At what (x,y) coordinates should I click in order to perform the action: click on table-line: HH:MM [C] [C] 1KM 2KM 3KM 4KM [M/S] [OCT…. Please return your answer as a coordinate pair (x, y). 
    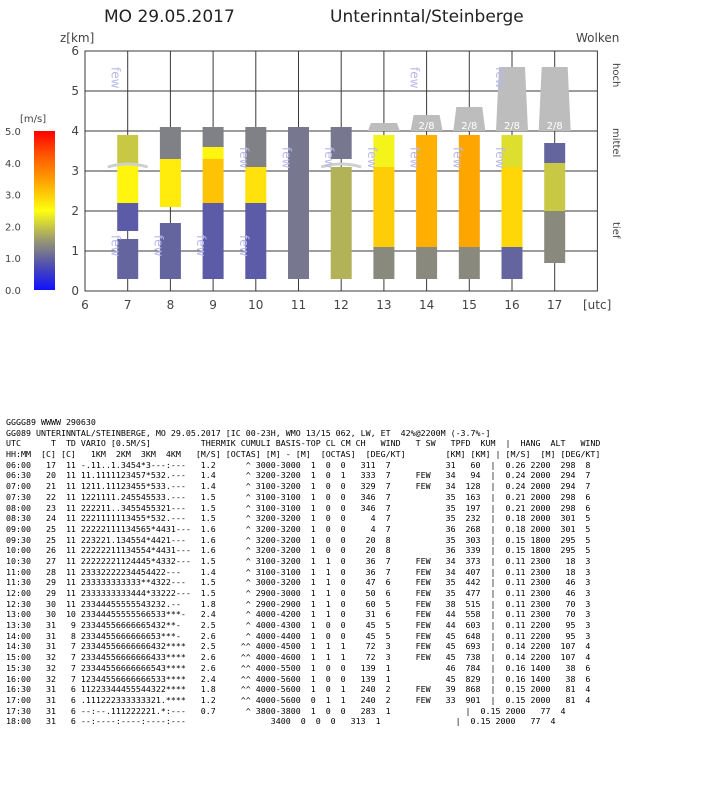
    Looking at the image, I should click on (303, 454).